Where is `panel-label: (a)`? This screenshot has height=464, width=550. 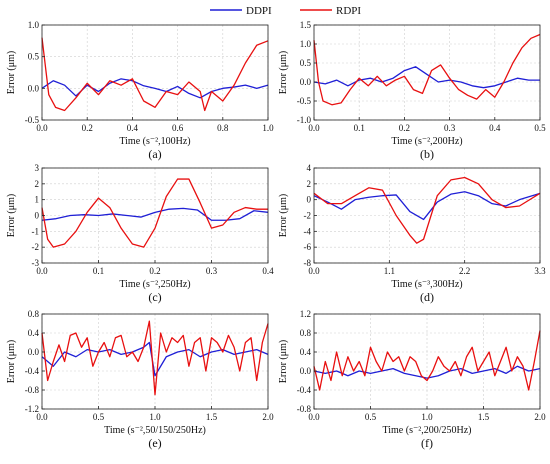
panel-label: (a) is located at coordinates (154, 154).